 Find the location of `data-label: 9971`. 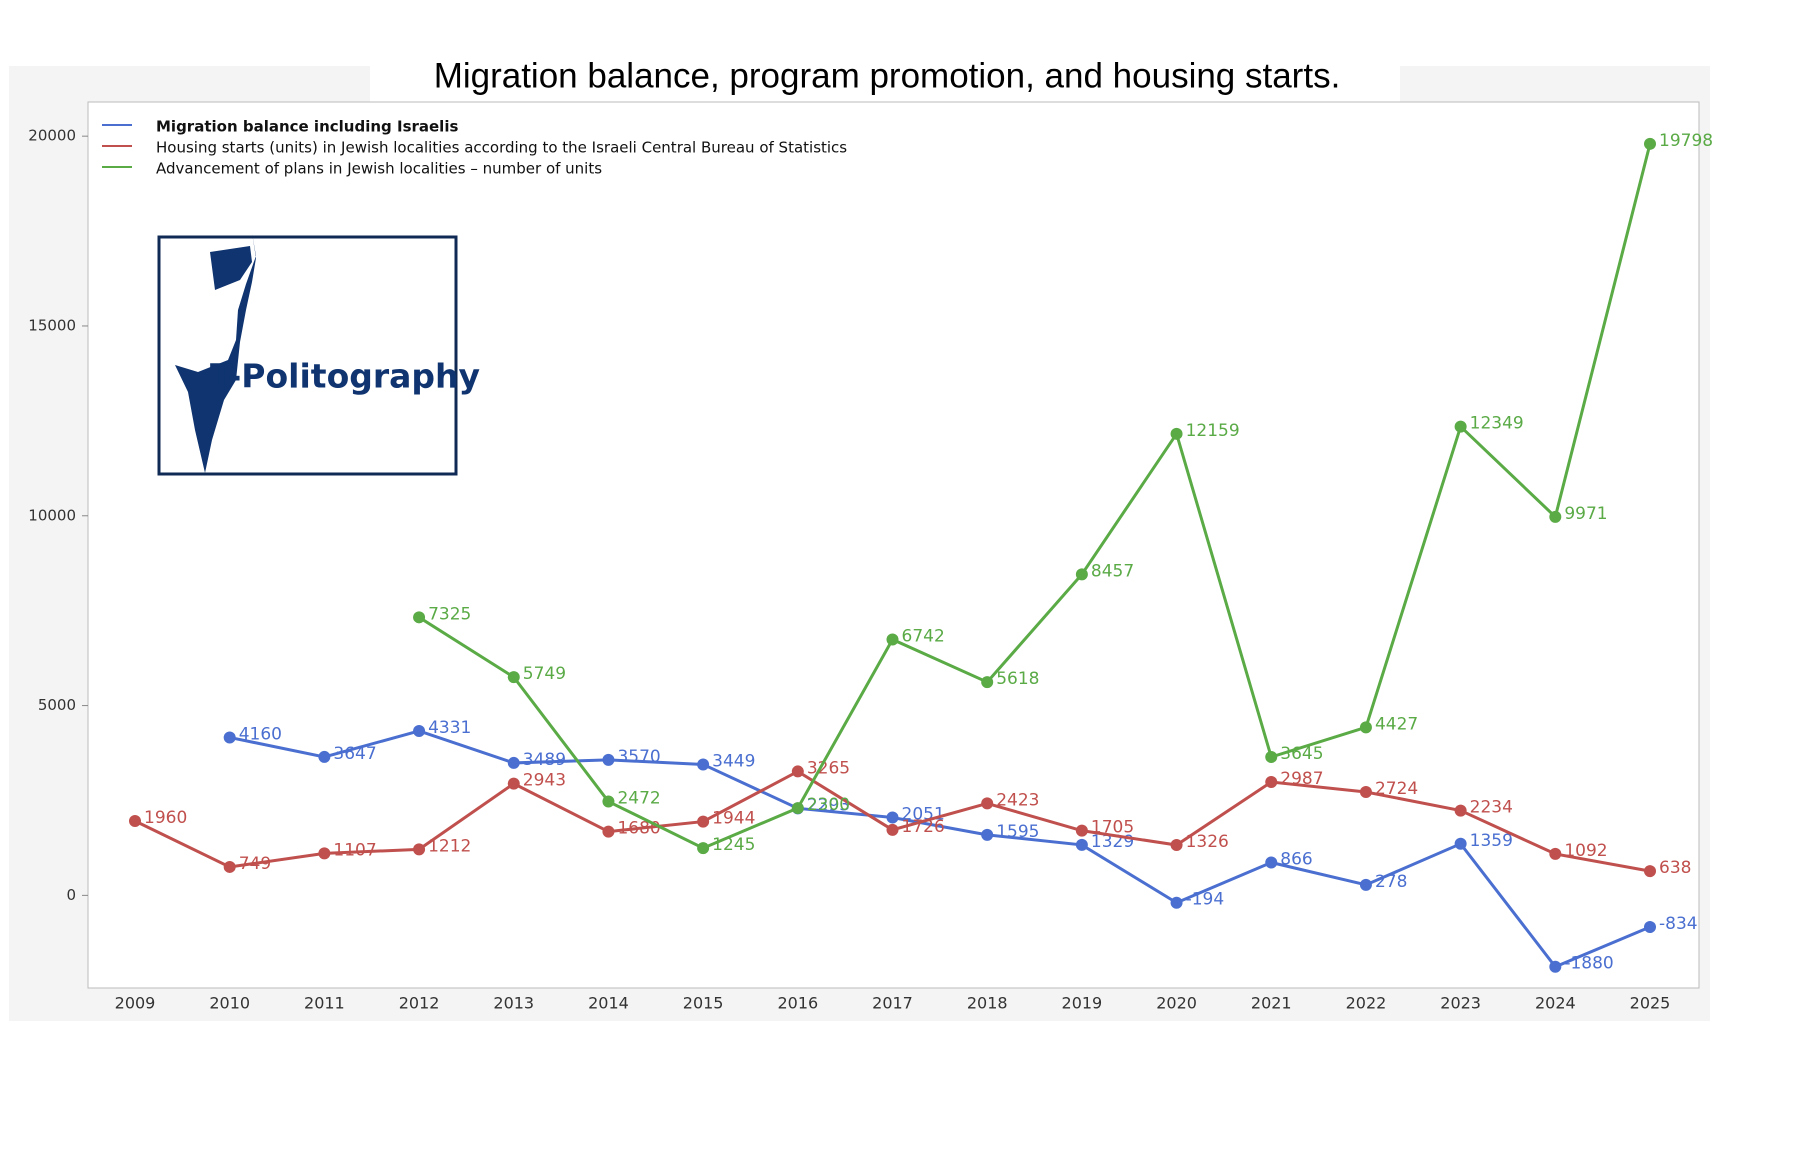

data-label: 9971 is located at coordinates (1585, 514).